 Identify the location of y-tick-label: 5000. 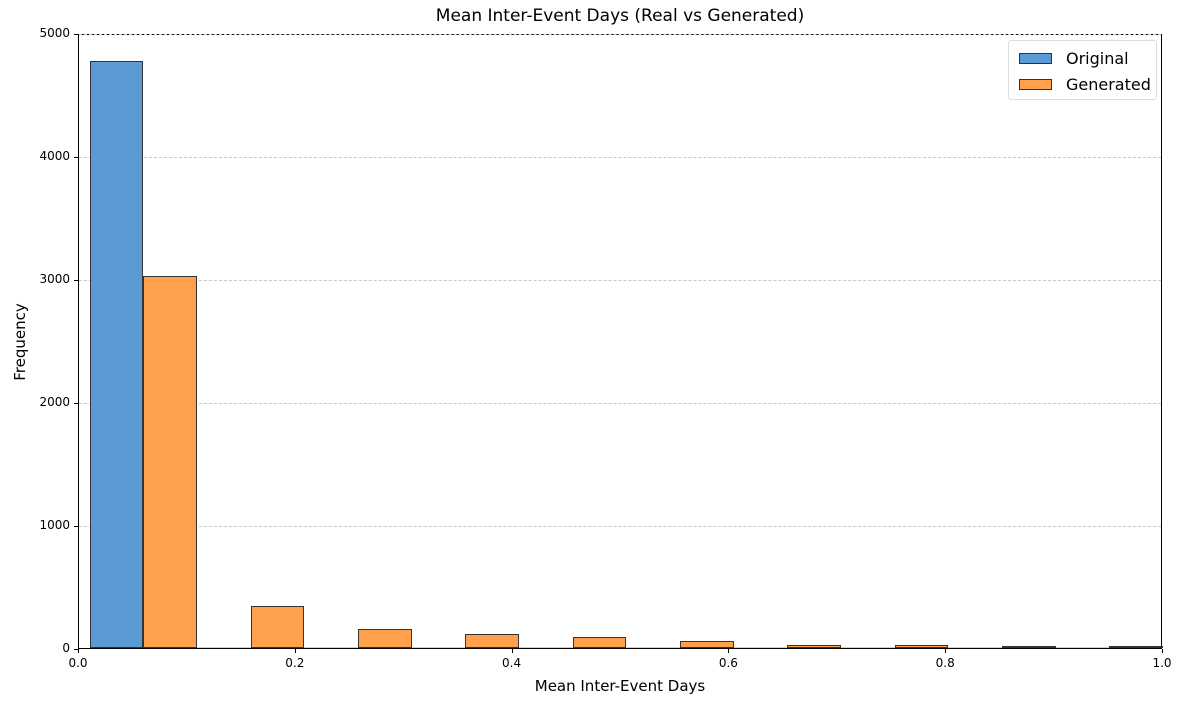
(54, 33).